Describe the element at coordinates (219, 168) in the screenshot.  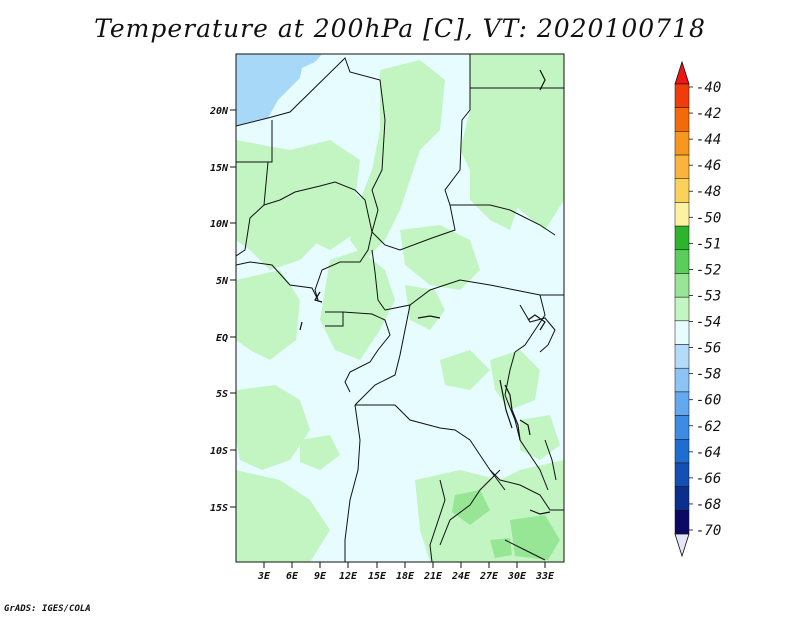
I see `lat-tick-label: 15N` at that location.